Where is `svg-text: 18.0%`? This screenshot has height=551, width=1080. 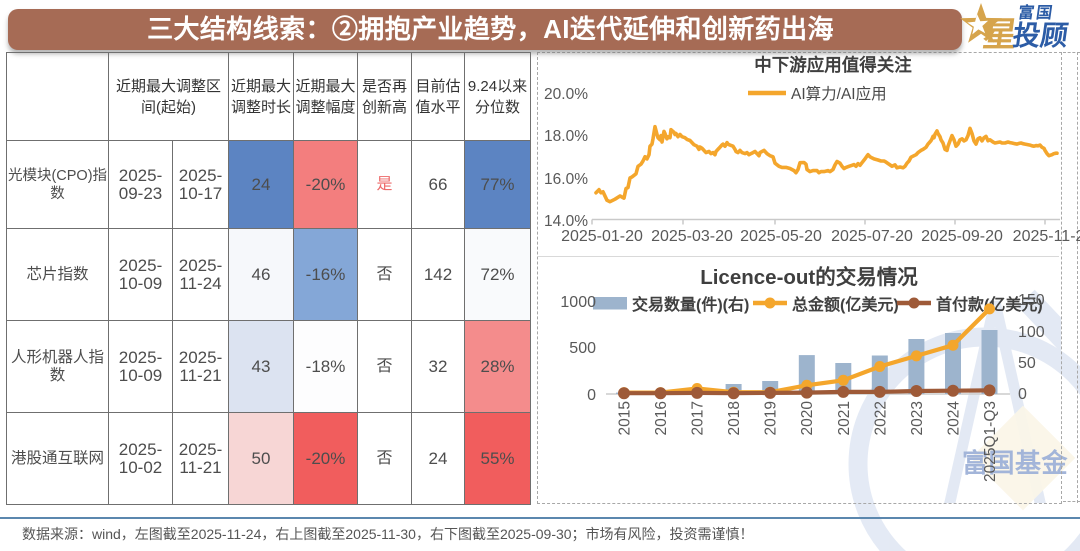
svg-text: 18.0% is located at coordinates (566, 136).